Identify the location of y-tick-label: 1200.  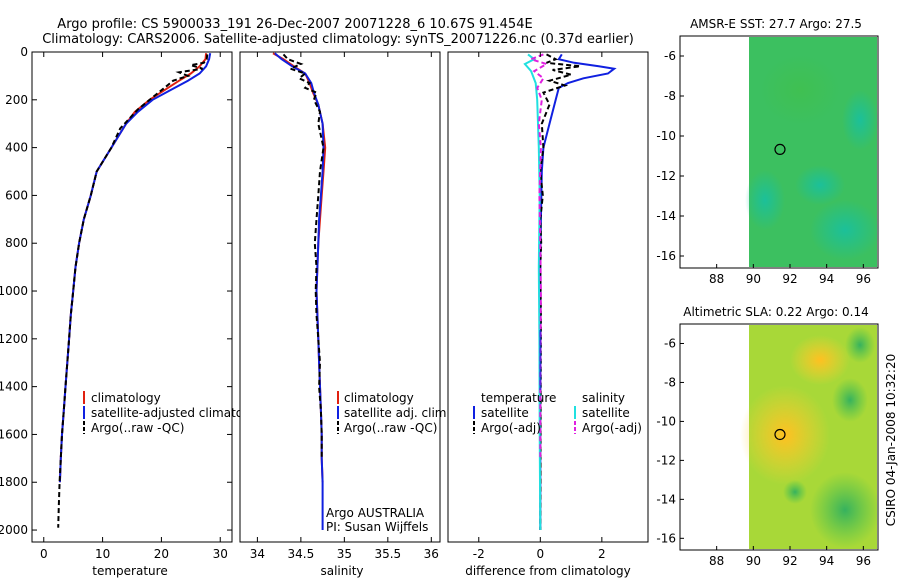
(14, 339).